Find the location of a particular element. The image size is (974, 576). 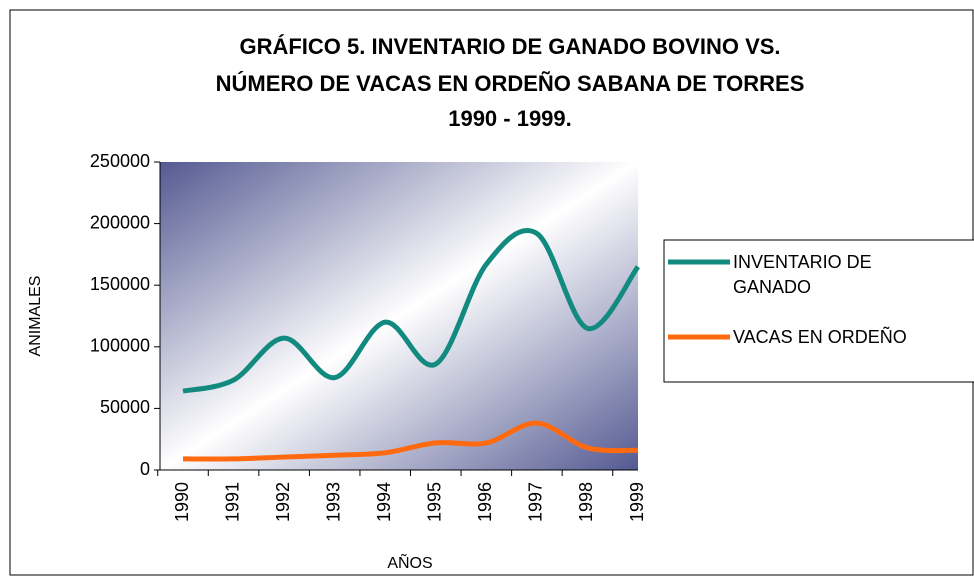

x-tick-label: 1994 is located at coordinates (384, 502).